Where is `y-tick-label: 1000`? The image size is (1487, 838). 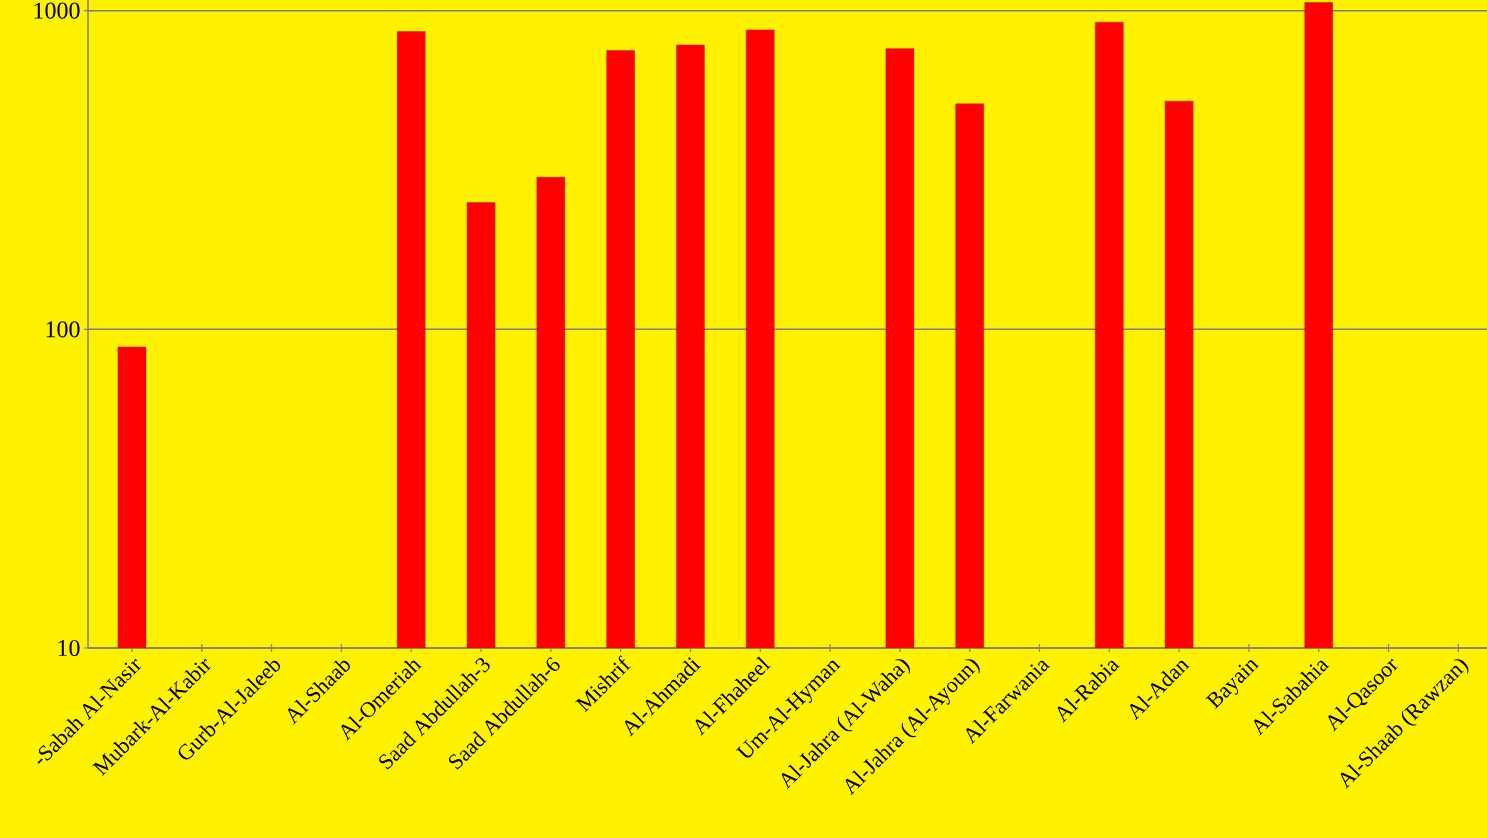 y-tick-label: 1000 is located at coordinates (57, 10).